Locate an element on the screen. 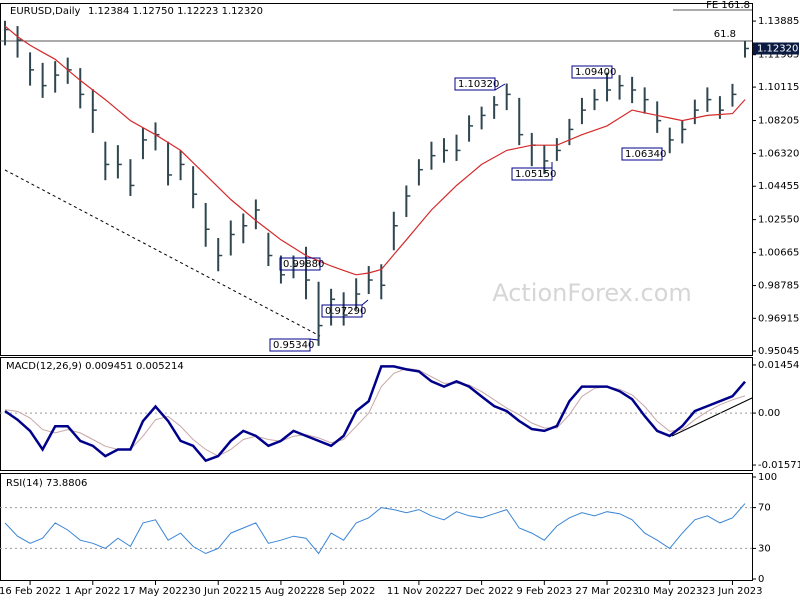 This screenshot has height=604, width=800. x-tick-label: 1 Apr 2022 is located at coordinates (92, 591).